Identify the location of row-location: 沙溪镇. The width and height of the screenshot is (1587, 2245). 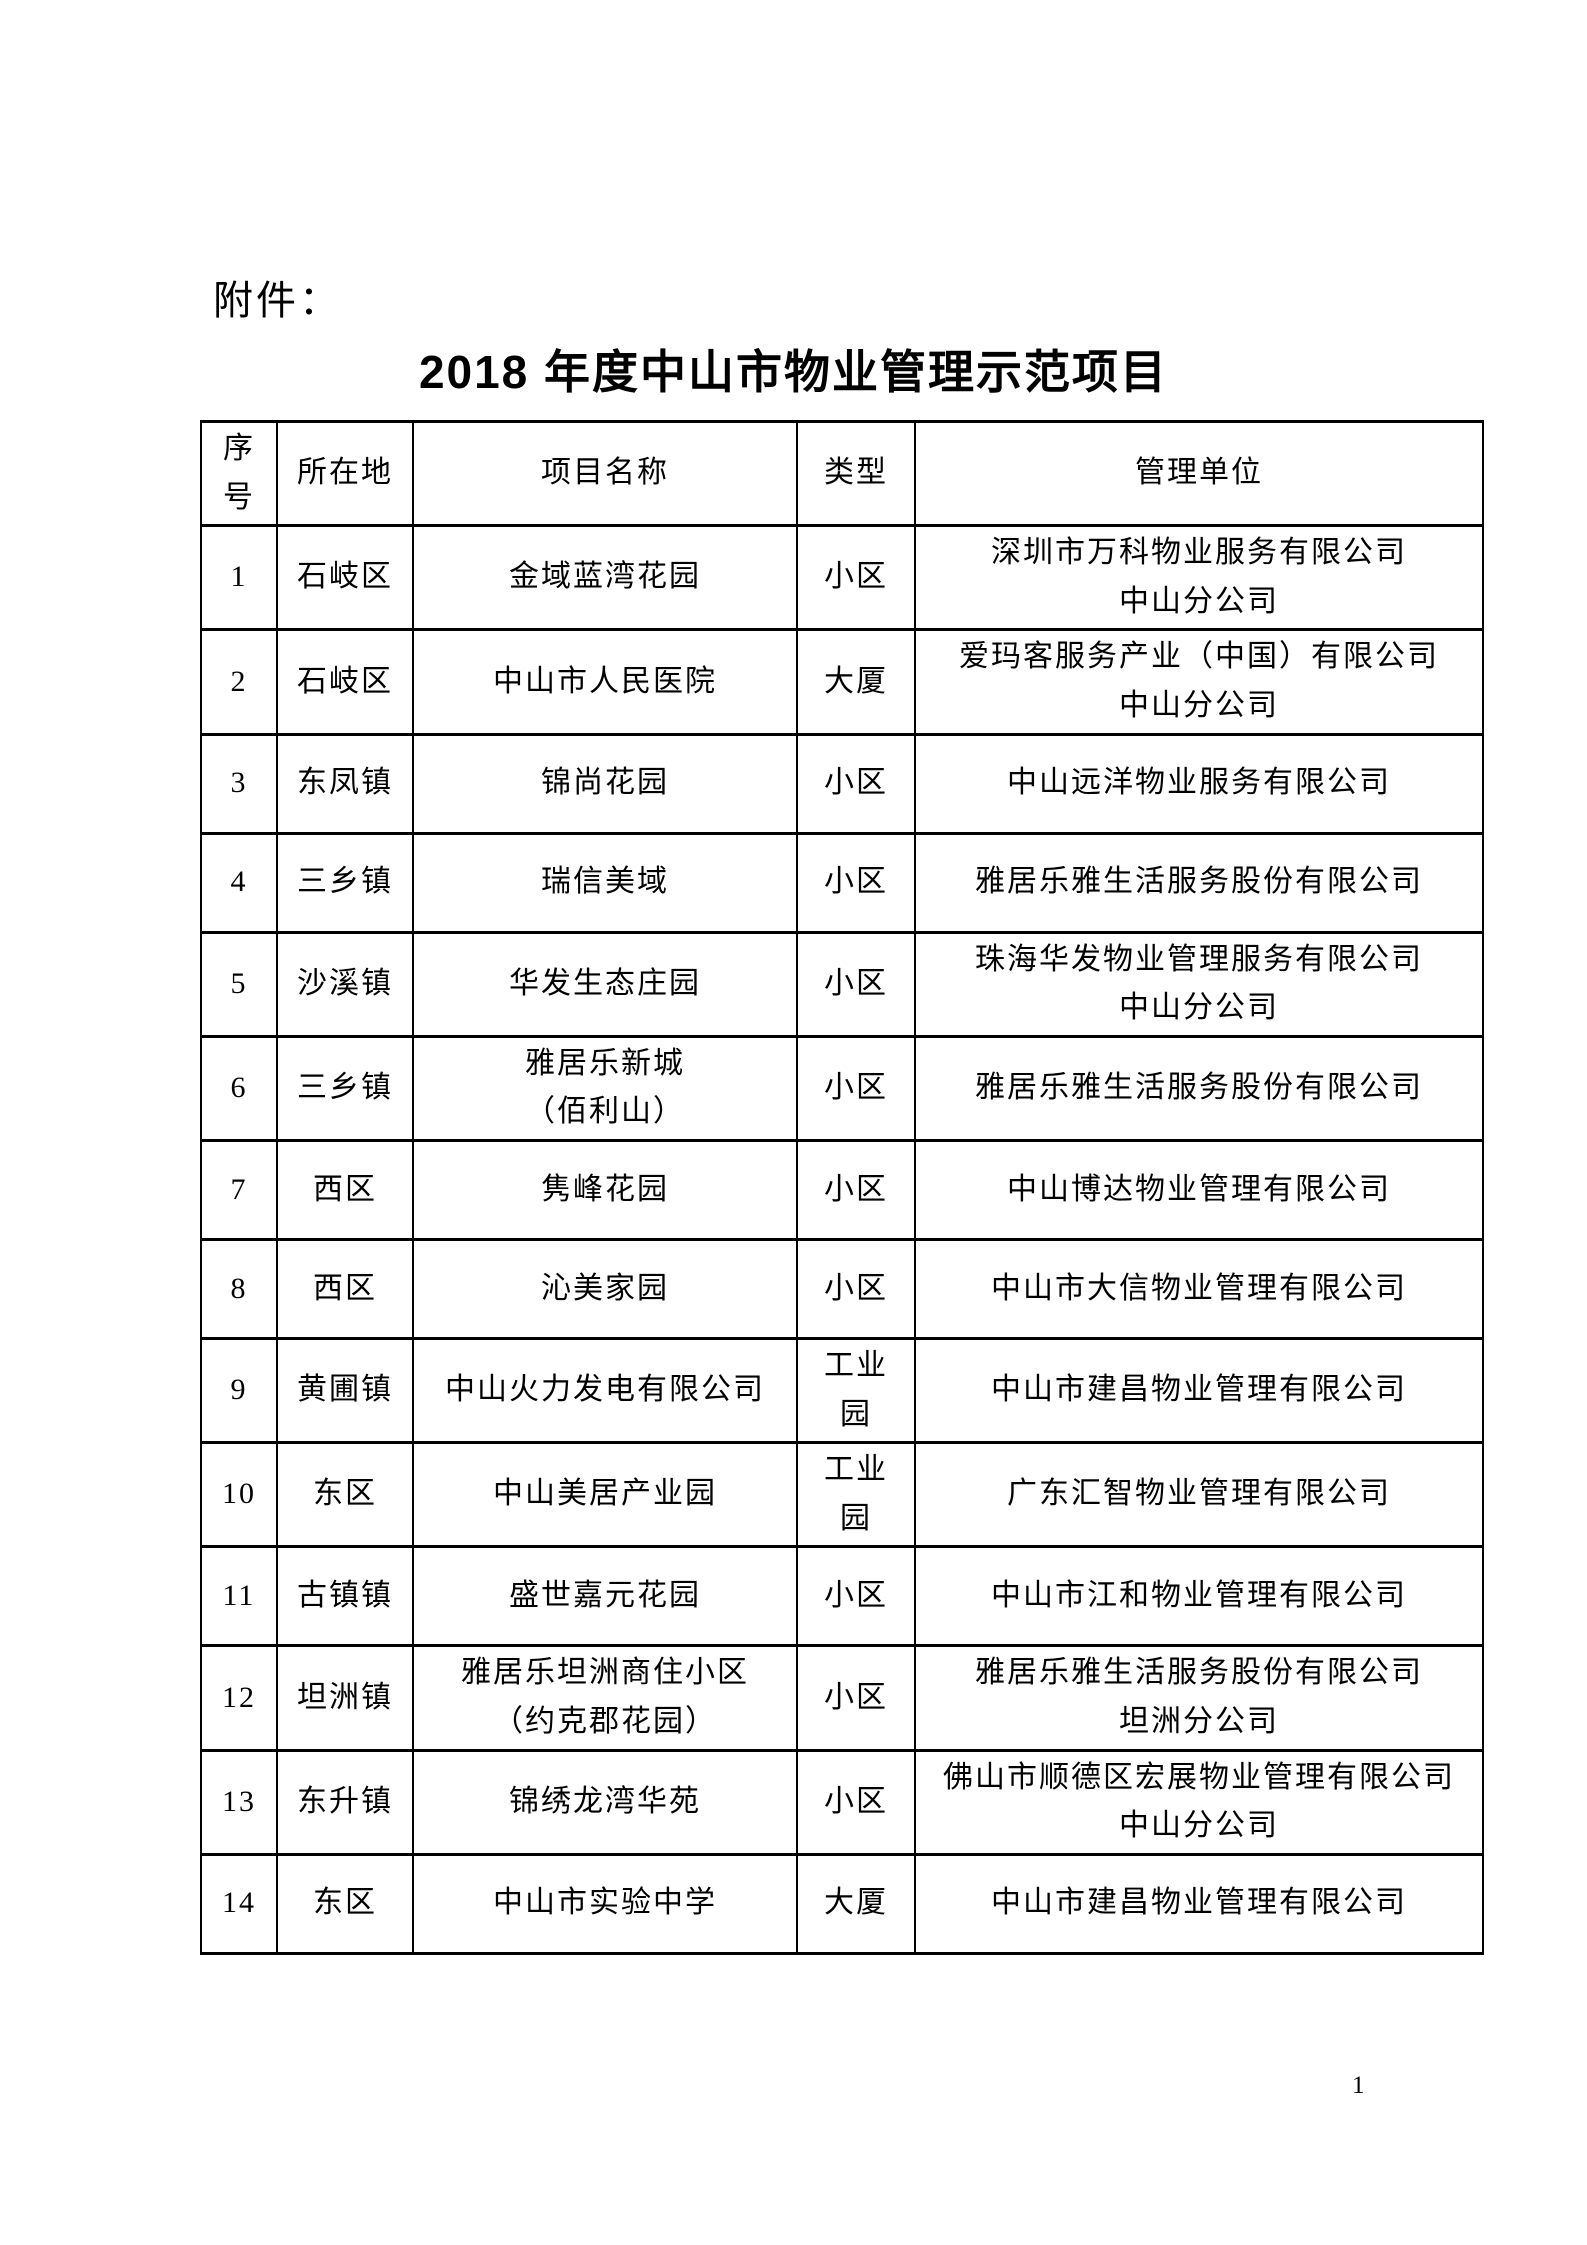
(345, 984).